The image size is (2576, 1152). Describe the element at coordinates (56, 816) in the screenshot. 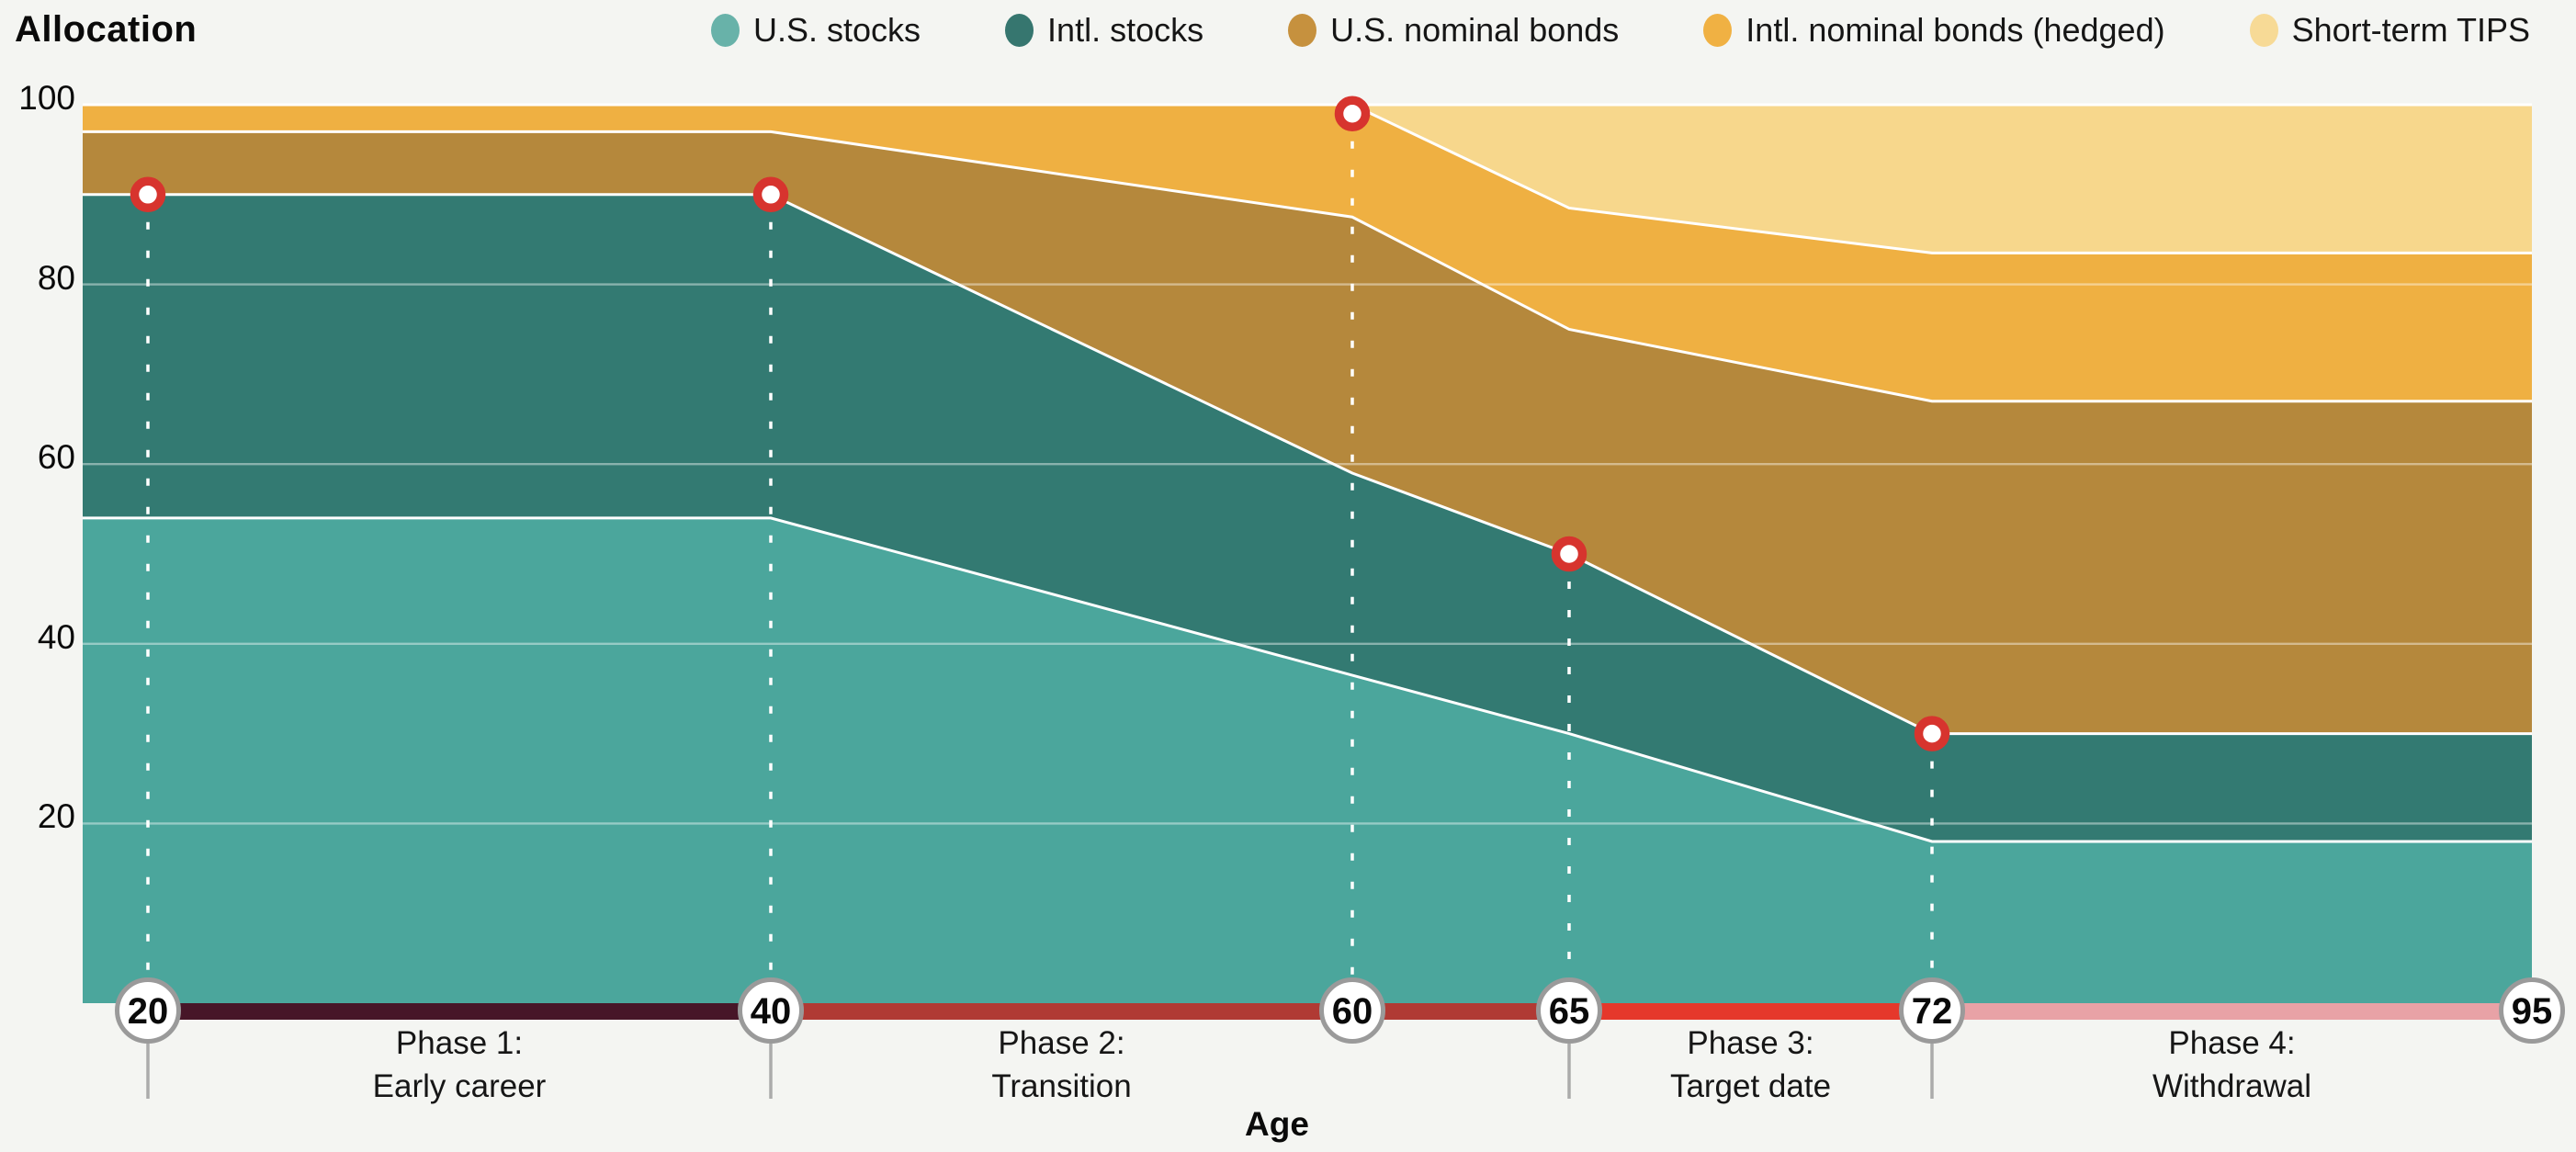

I see `y-tick-label-20: 20` at that location.